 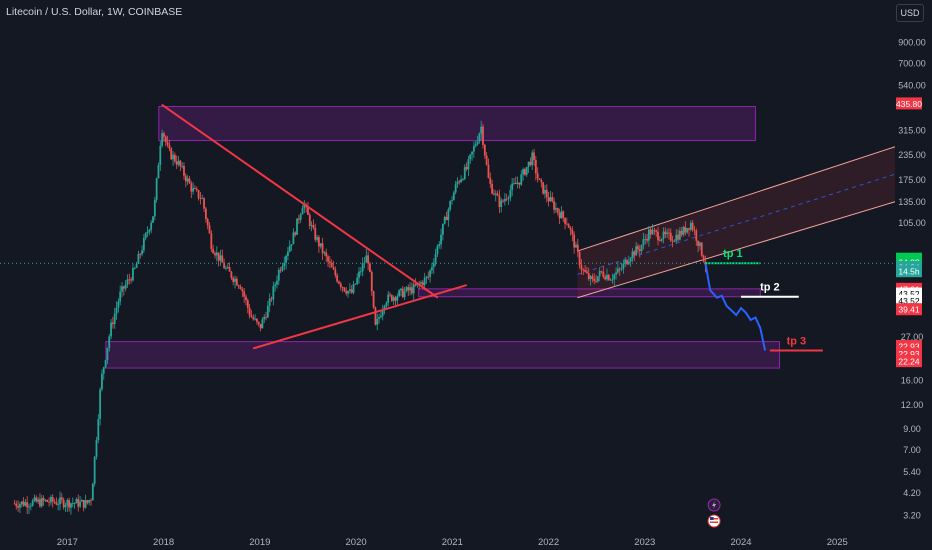 What do you see at coordinates (770, 288) in the screenshot?
I see `target-label-2: tp 2` at bounding box center [770, 288].